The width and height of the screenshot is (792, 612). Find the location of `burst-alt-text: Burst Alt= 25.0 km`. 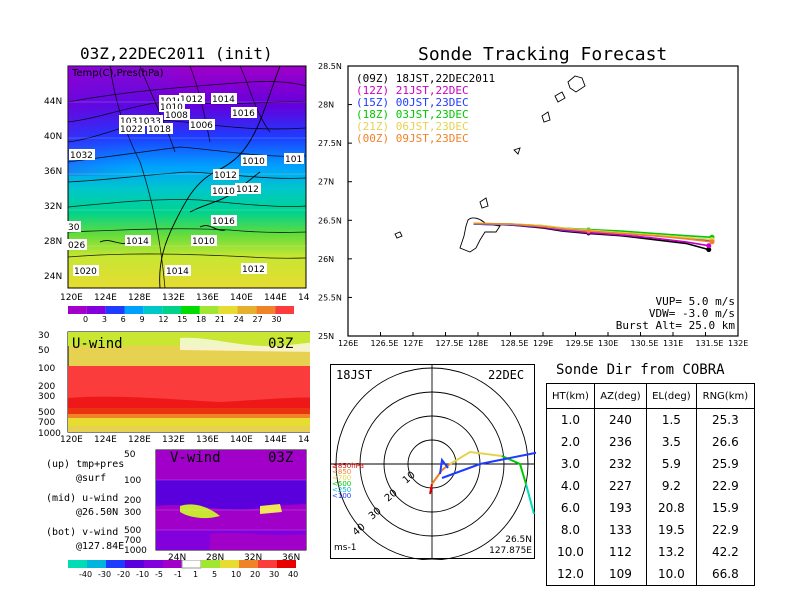

burst-alt-text: Burst Alt= 25.0 km is located at coordinates (675, 325).